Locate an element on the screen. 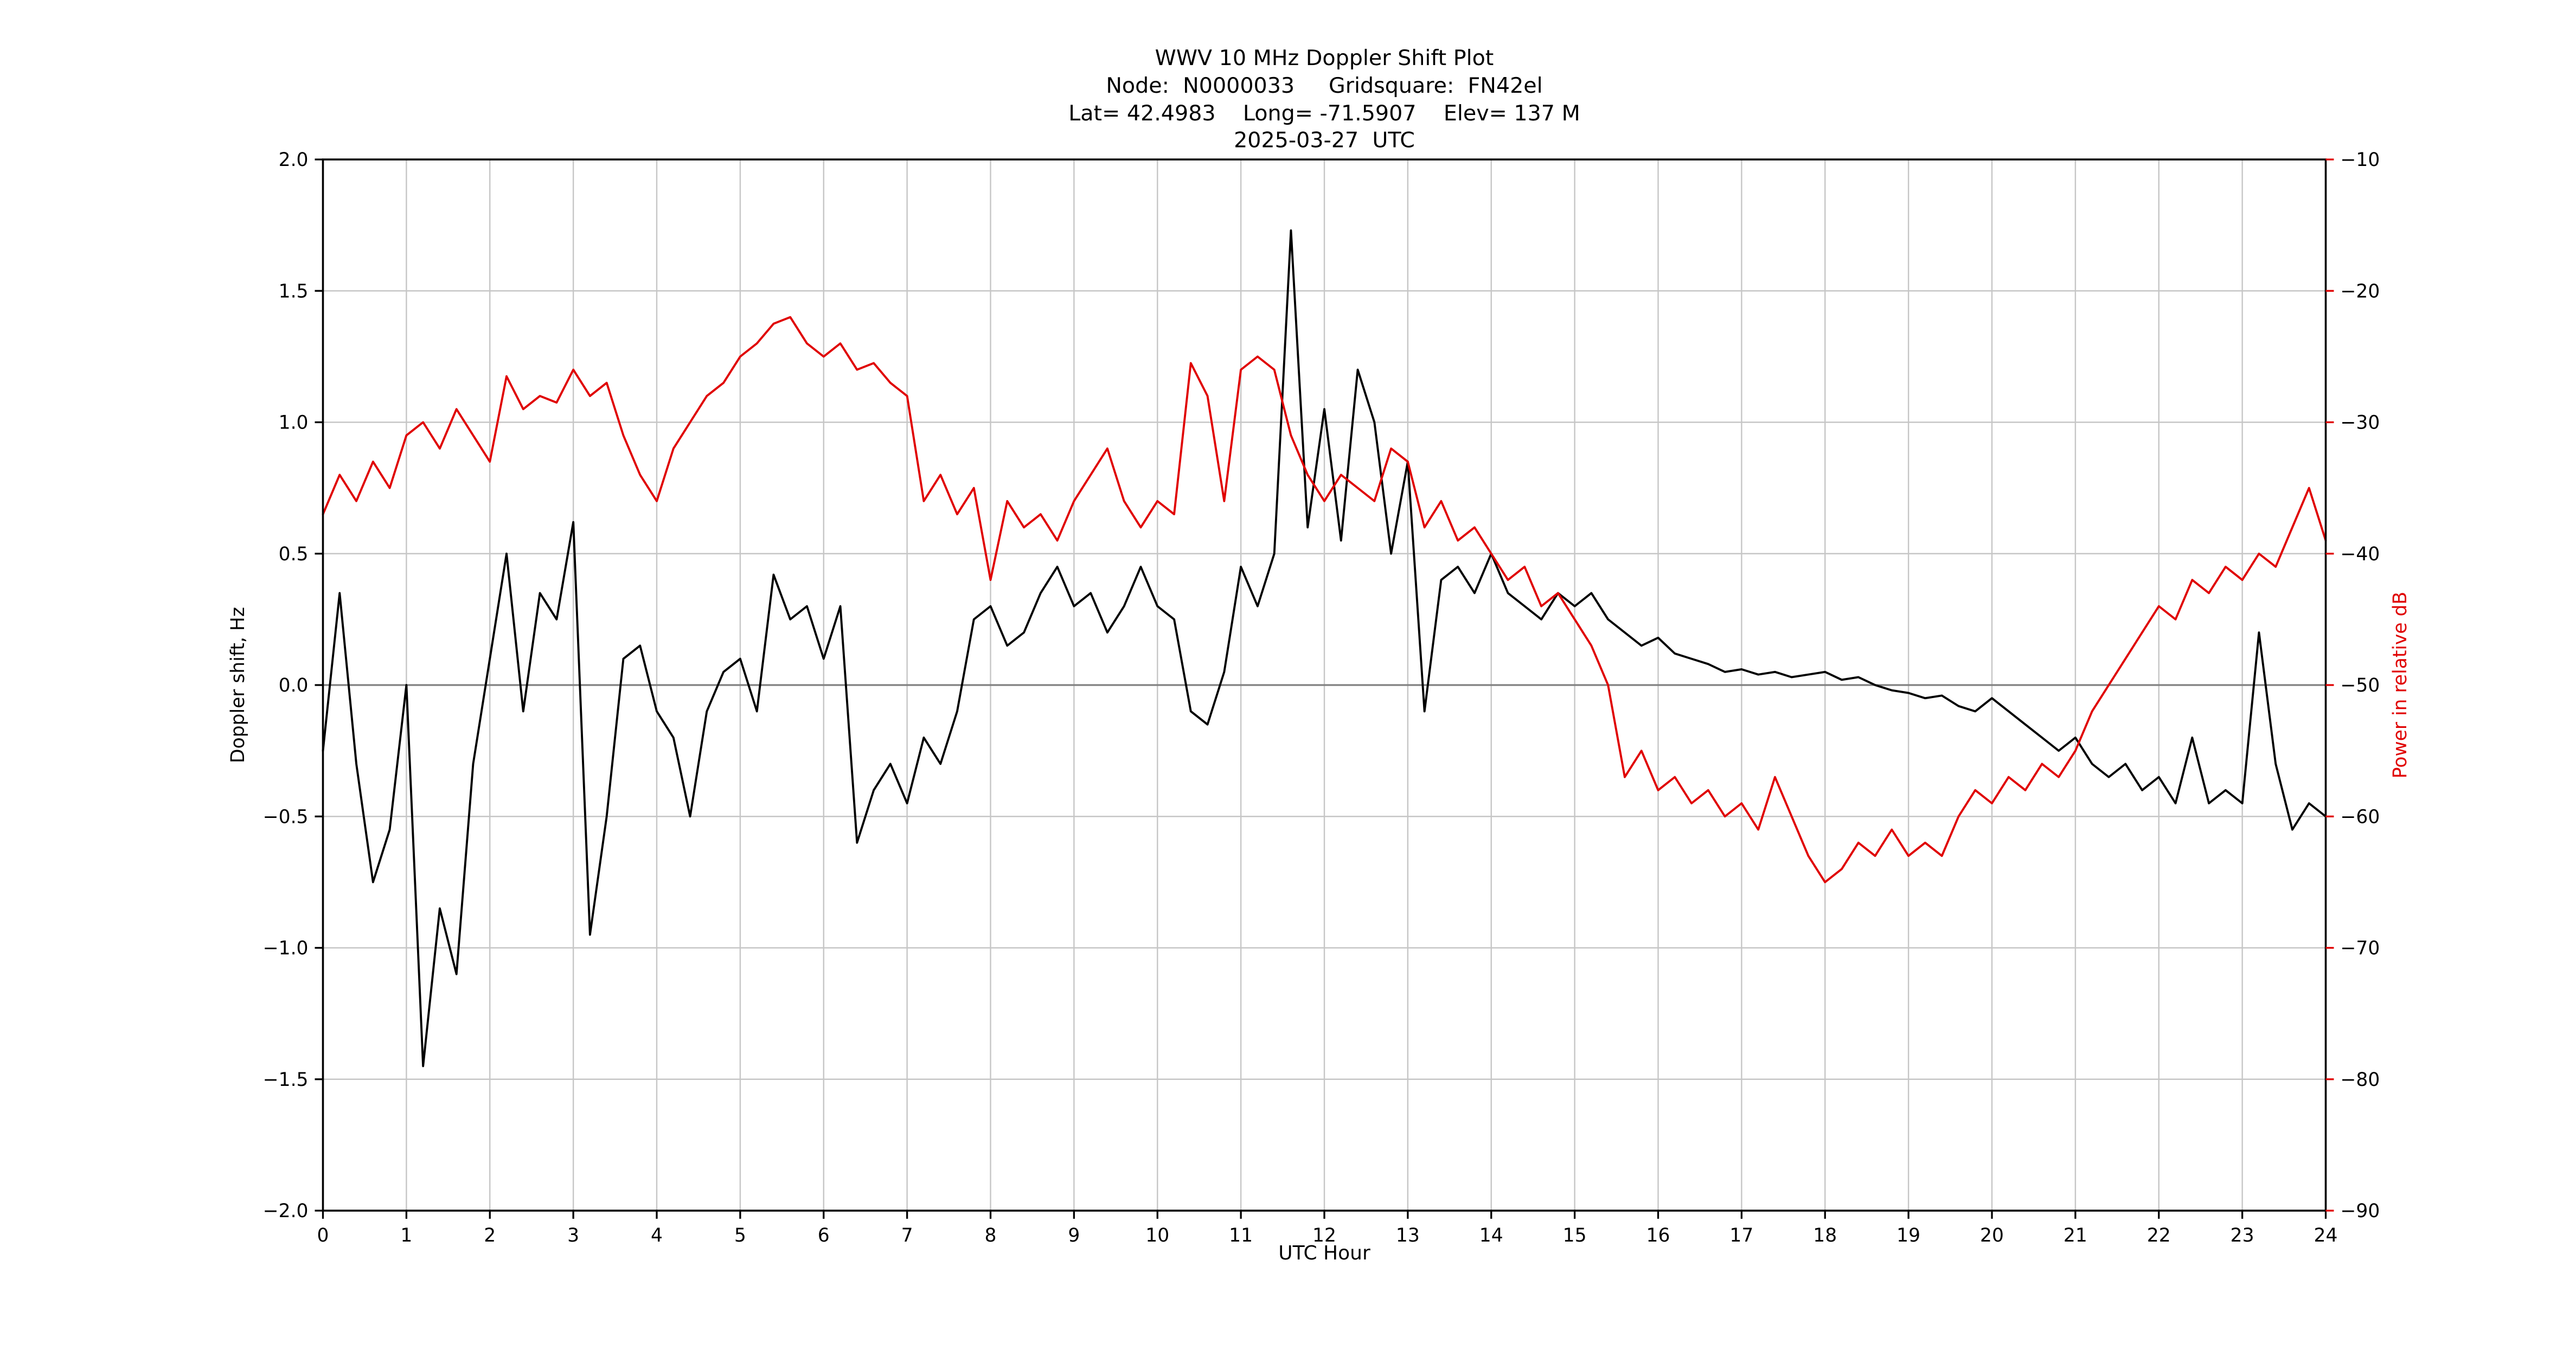 This screenshot has width=2576, height=1356. x-axis-label: UTC Hour is located at coordinates (1324, 1253).